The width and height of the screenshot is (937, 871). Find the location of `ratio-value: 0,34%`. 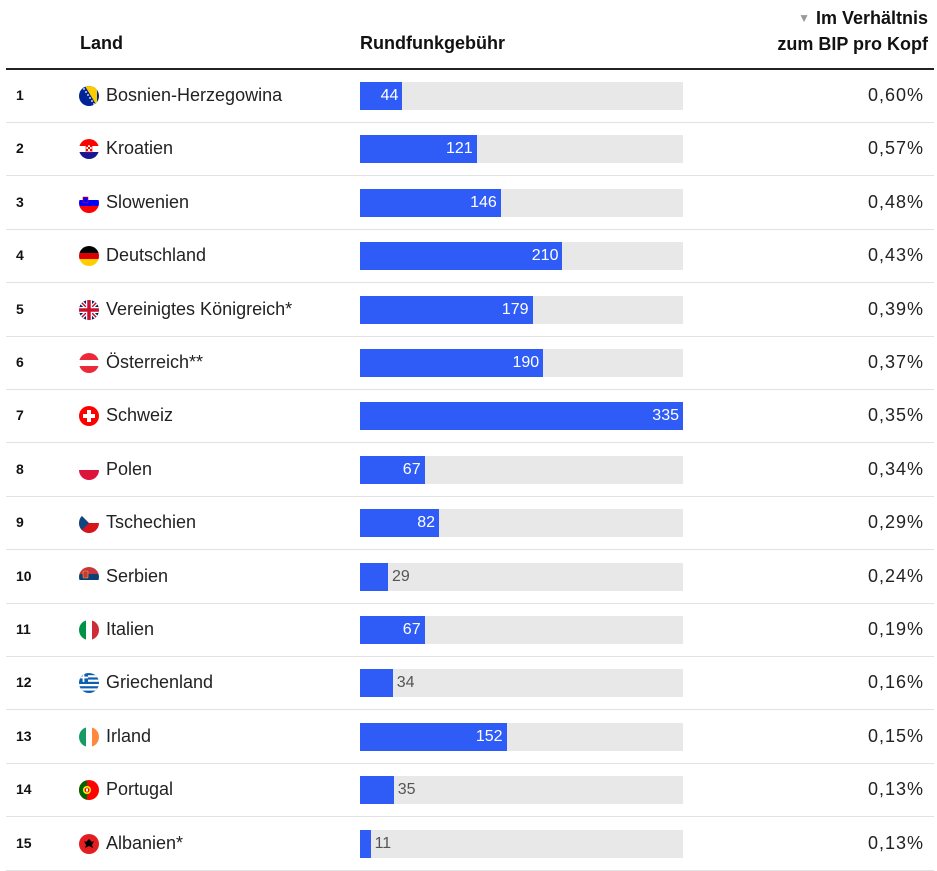

ratio-value: 0,34% is located at coordinates (895, 468).